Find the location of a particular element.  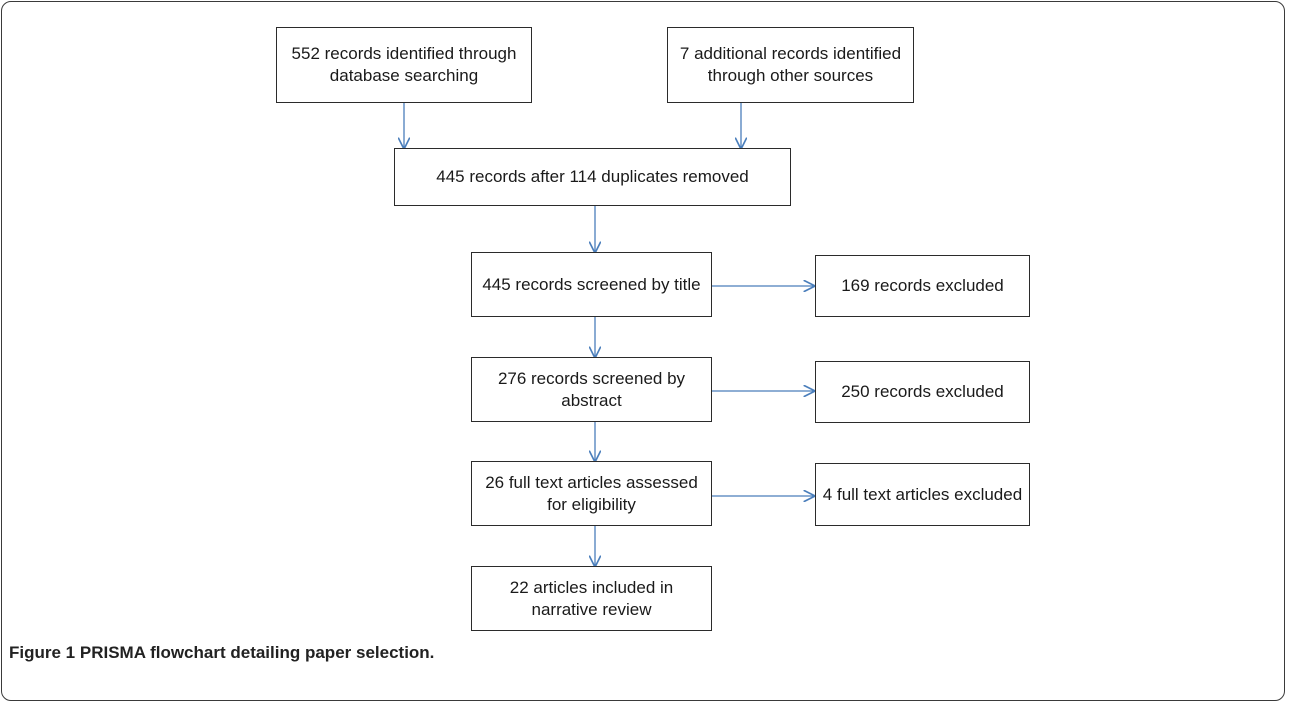

title-screened-box: 445 records screened by title is located at coordinates (591, 284).